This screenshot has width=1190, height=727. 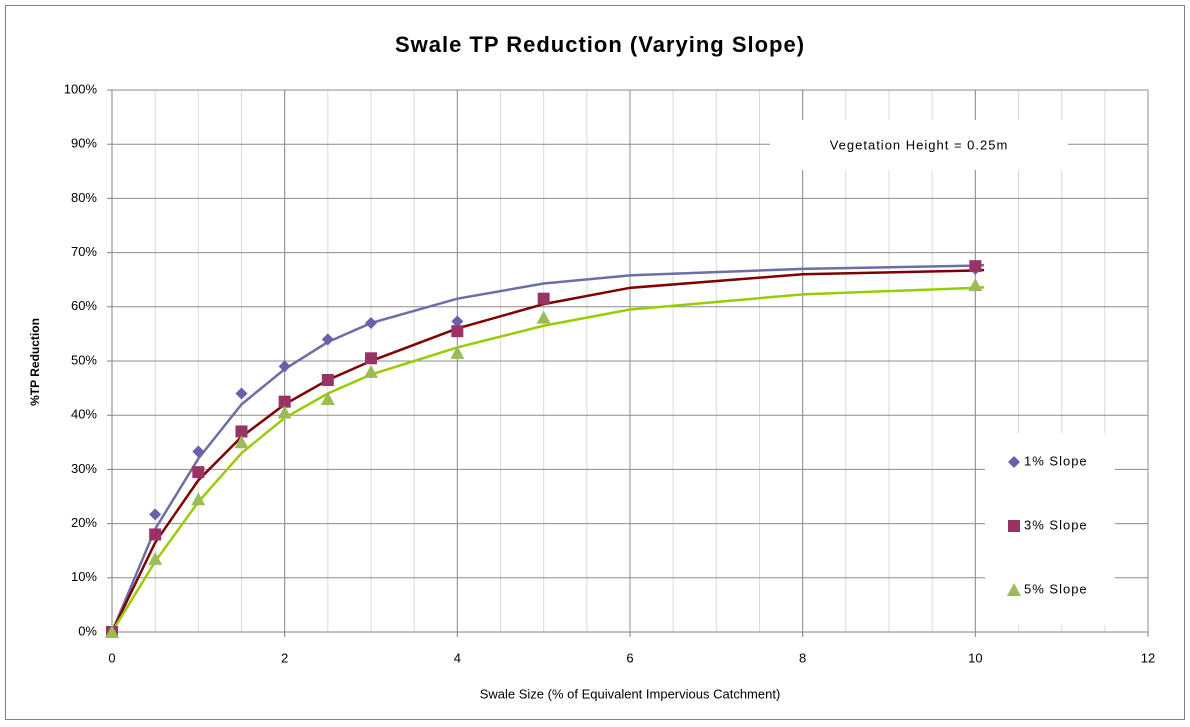 What do you see at coordinates (111, 657) in the screenshot?
I see `x-tick-label: 0` at bounding box center [111, 657].